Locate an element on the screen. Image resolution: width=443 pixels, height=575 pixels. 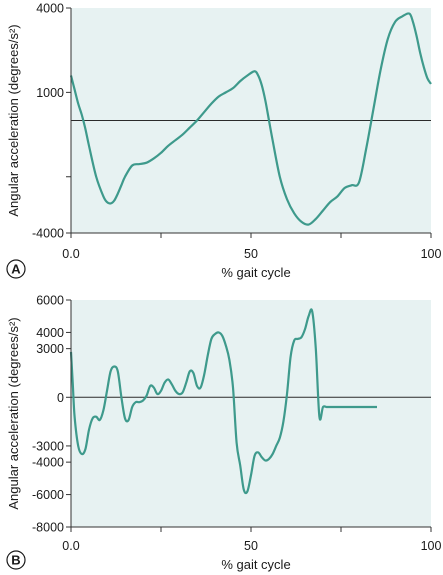
panel-b-badge is located at coordinates (16, 560).